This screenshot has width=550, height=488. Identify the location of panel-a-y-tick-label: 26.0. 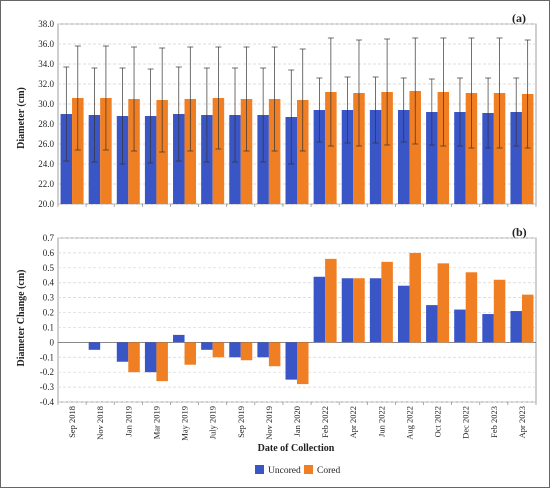
(46, 144).